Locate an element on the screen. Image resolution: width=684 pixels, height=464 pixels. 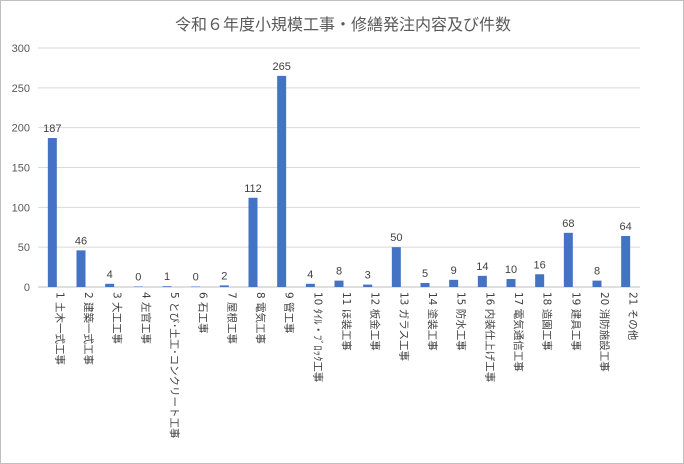
category-label: 1 土木一式工事 is located at coordinates (59, 329).